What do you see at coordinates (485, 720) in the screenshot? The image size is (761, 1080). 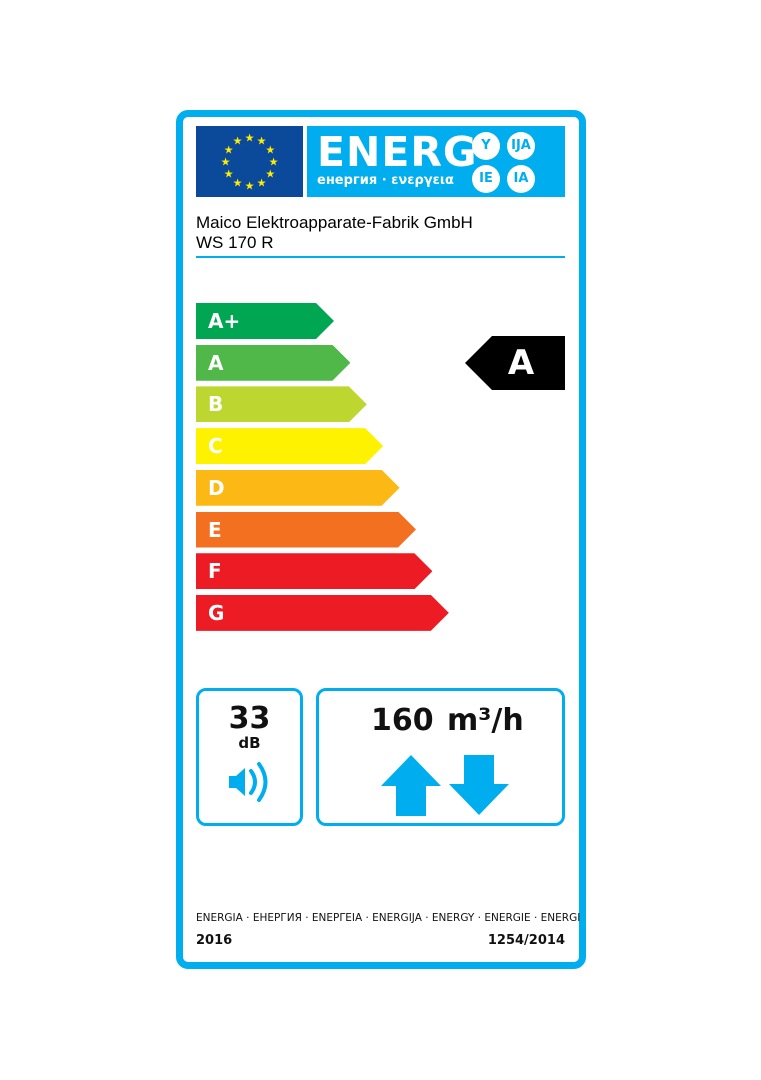 I see `airflow-unit: m³/h` at bounding box center [485, 720].